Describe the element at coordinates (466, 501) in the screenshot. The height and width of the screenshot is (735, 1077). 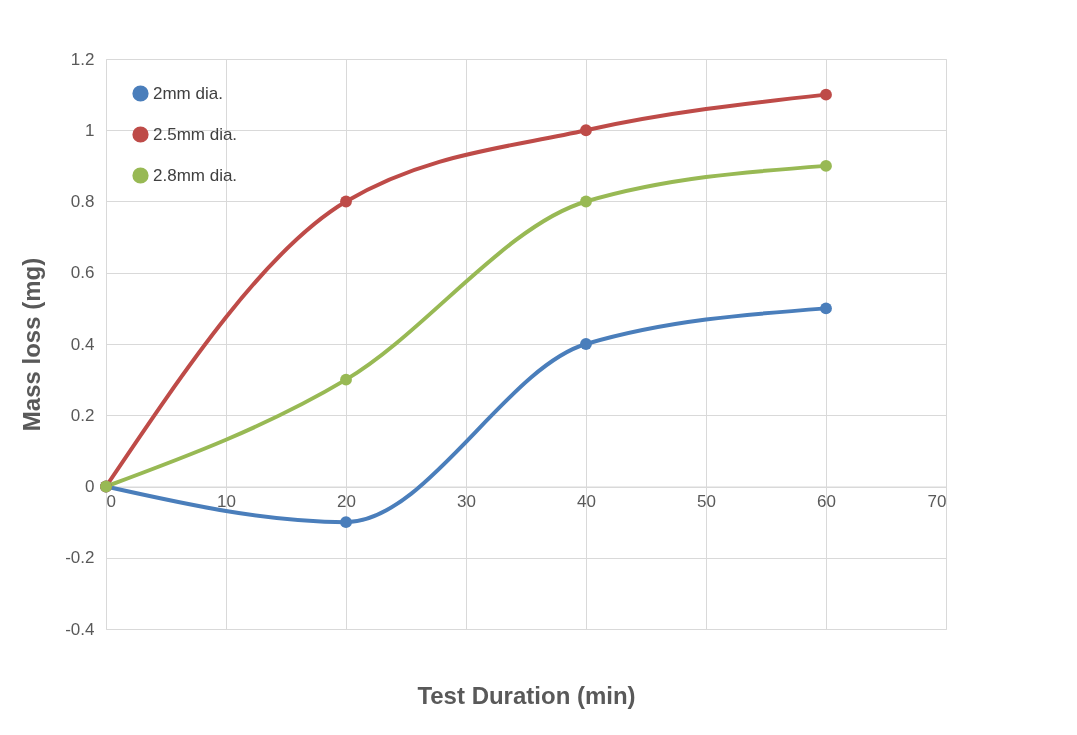
I see `x-tick-label: 30` at that location.